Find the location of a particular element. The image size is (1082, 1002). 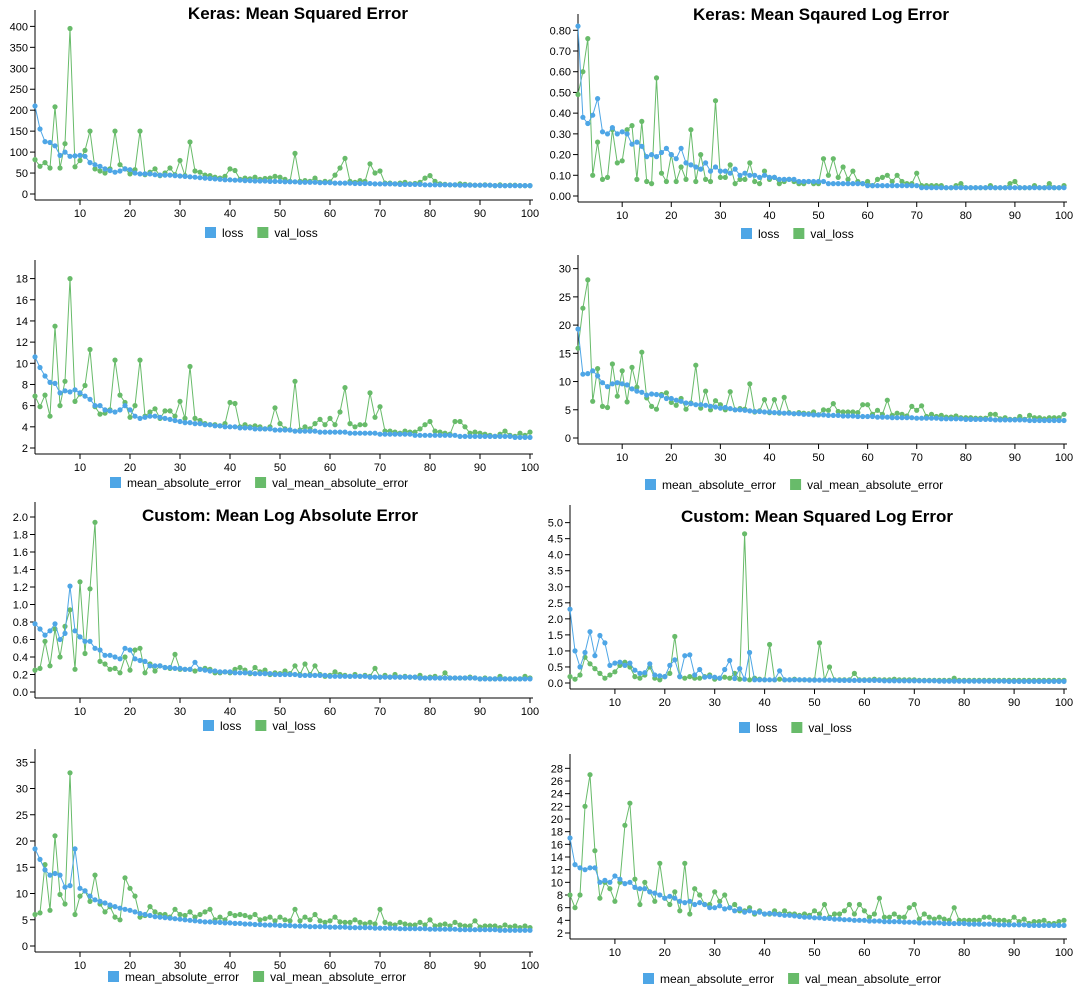

legend-label: val_loss is located at coordinates (293, 726).